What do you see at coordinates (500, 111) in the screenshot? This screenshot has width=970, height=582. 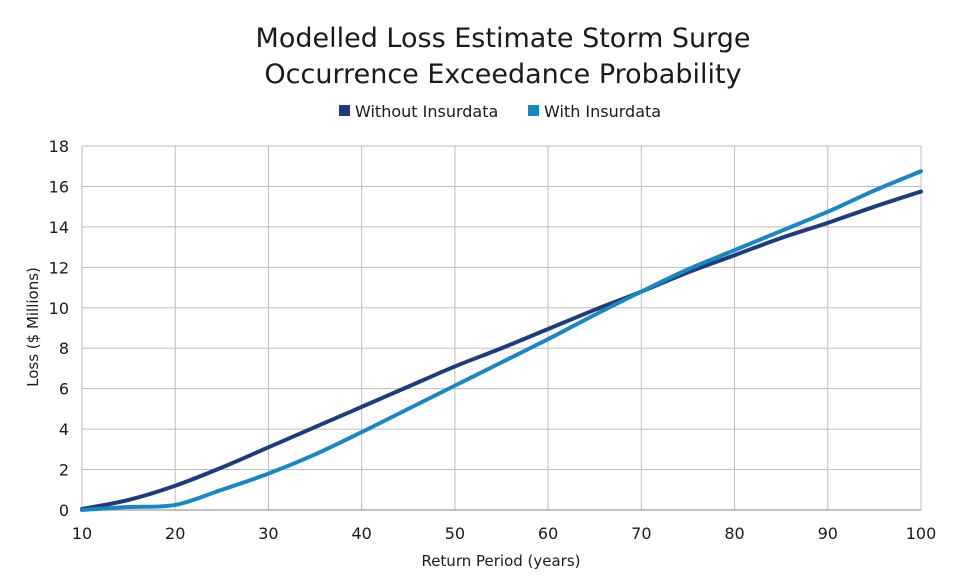 I see `legend: Without Insurdata With Insurdata` at bounding box center [500, 111].